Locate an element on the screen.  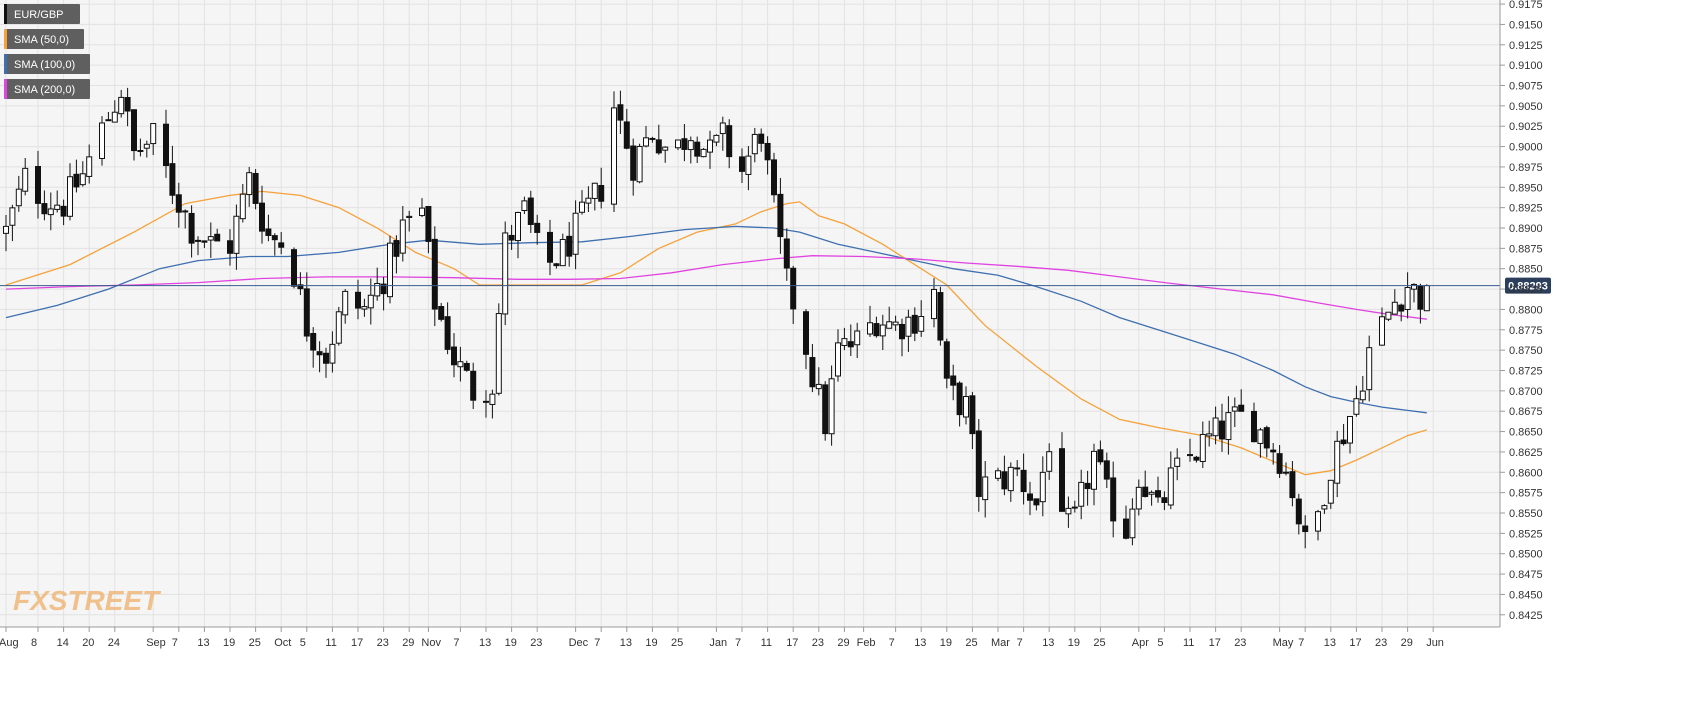
y-tick-label: 0.8750 is located at coordinates (1526, 351).